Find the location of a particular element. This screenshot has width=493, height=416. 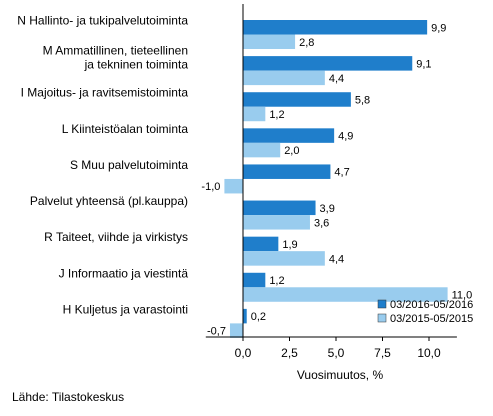

value-label-series1-7: 1,2 is located at coordinates (276, 281).